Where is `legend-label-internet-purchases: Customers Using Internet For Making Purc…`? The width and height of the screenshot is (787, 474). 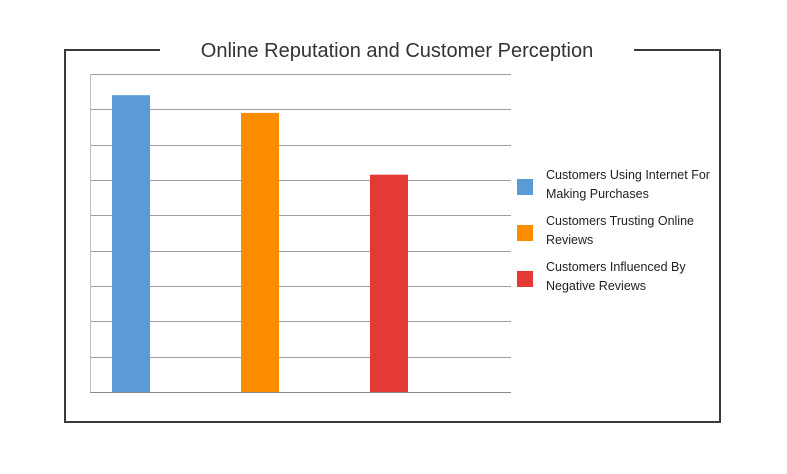 legend-label-internet-purchases: Customers Using Internet For Making Purc… is located at coordinates (628, 184).